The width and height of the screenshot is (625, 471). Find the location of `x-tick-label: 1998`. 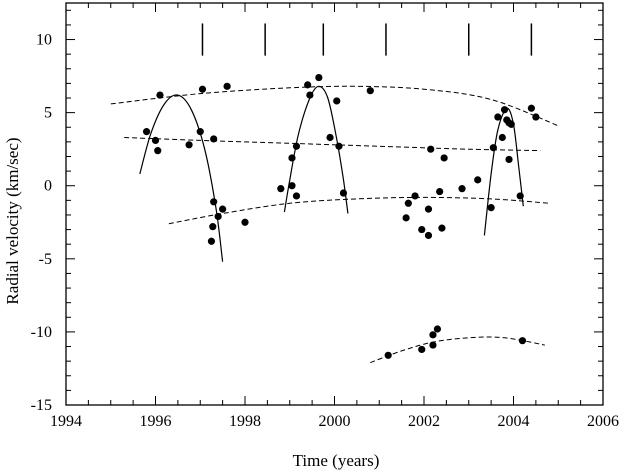

x-tick-label: 1998 is located at coordinates (245, 421).